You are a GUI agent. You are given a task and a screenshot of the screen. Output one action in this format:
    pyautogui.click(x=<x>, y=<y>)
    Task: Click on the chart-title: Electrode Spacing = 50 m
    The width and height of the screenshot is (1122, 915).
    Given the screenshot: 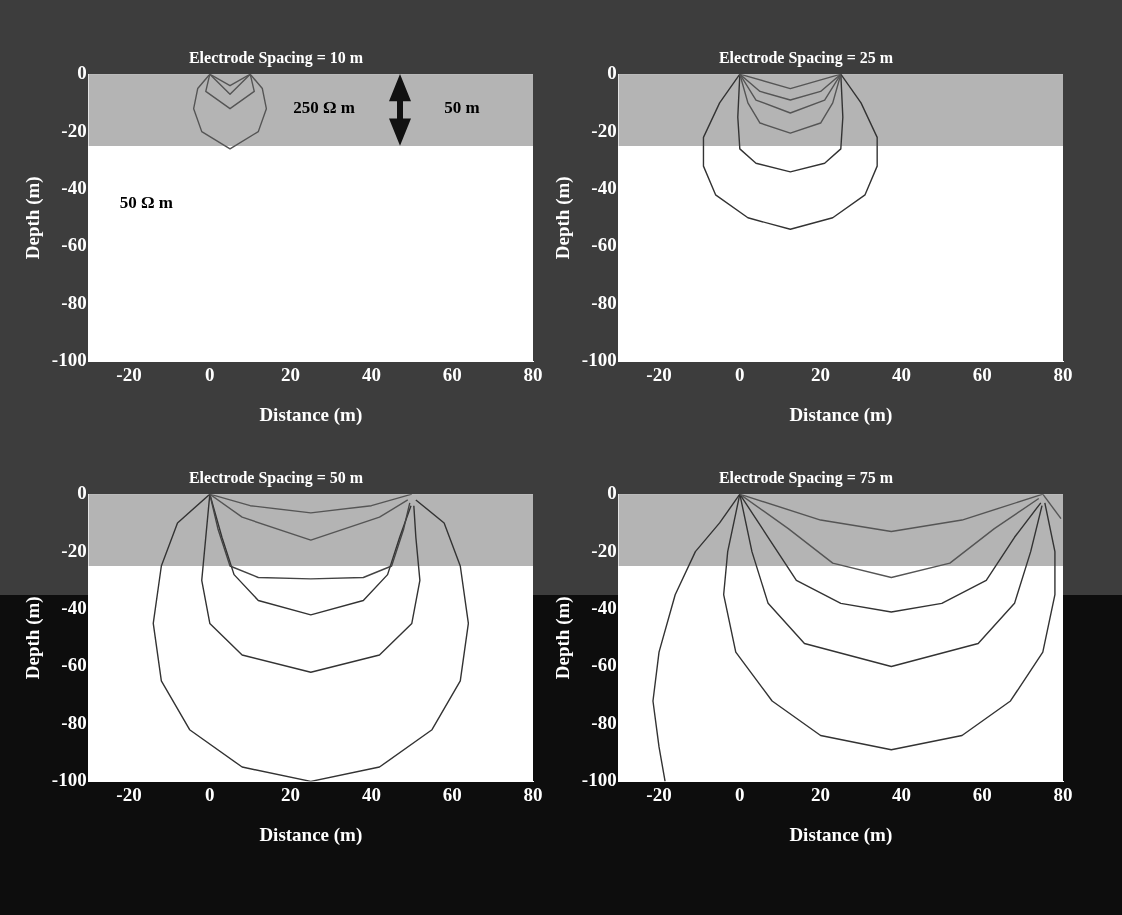 What is the action you would take?
    pyautogui.click(x=276, y=477)
    